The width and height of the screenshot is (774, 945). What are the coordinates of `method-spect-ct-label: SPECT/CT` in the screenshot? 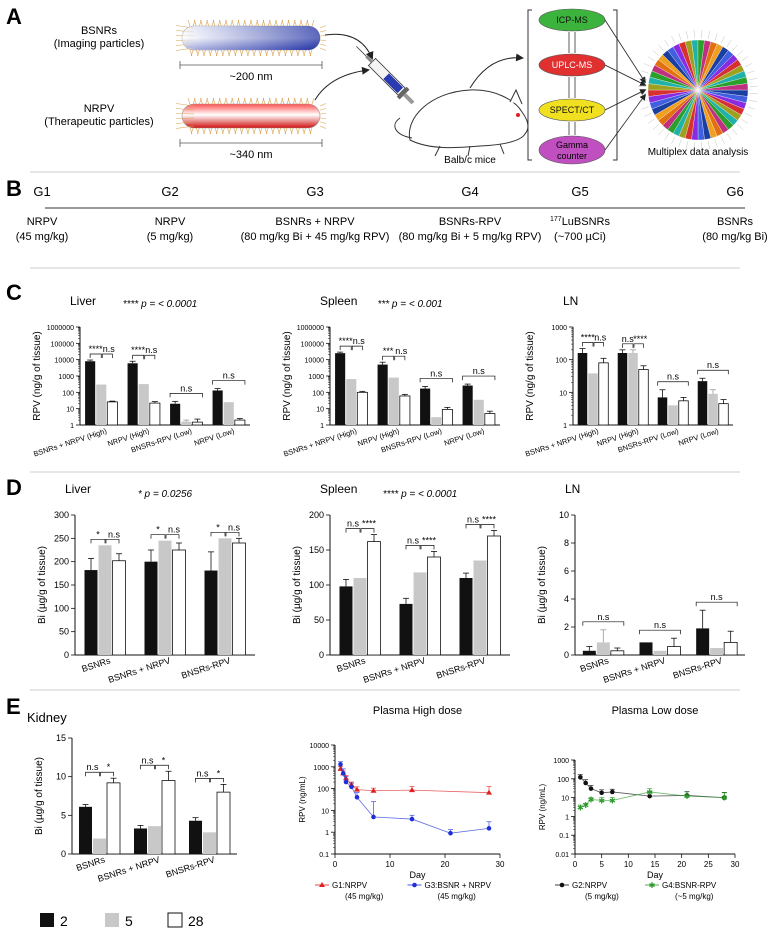 It's located at (572, 110).